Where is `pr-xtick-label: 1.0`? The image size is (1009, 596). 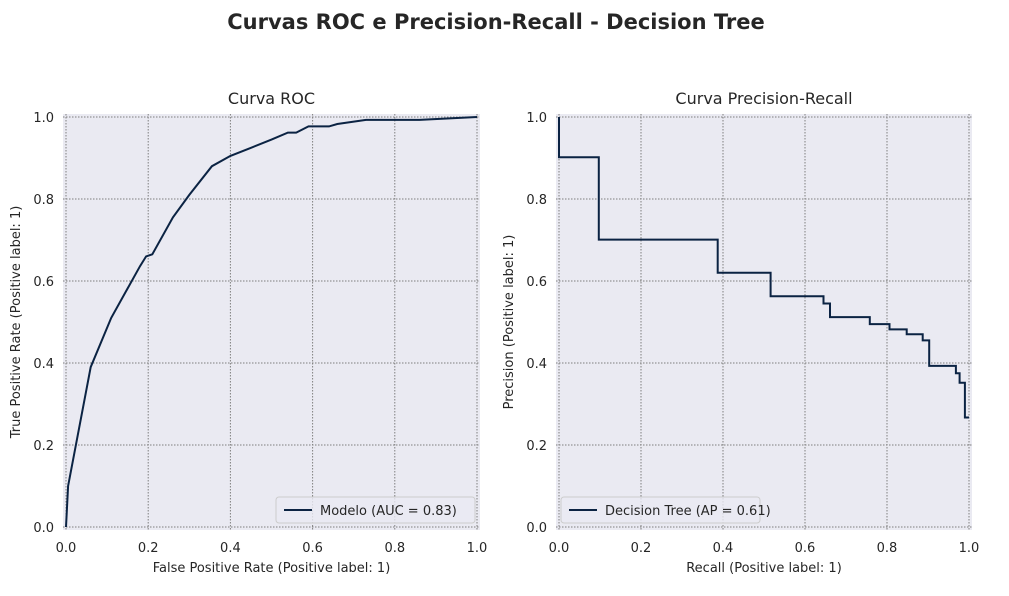
pr-xtick-label: 1.0 is located at coordinates (969, 548).